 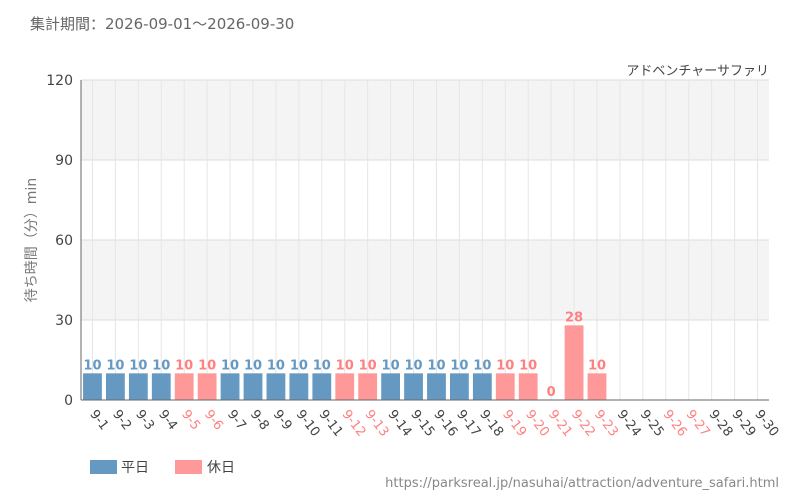 What do you see at coordinates (468, 423) in the screenshot?
I see `x-tick-label: 9-17` at bounding box center [468, 423].